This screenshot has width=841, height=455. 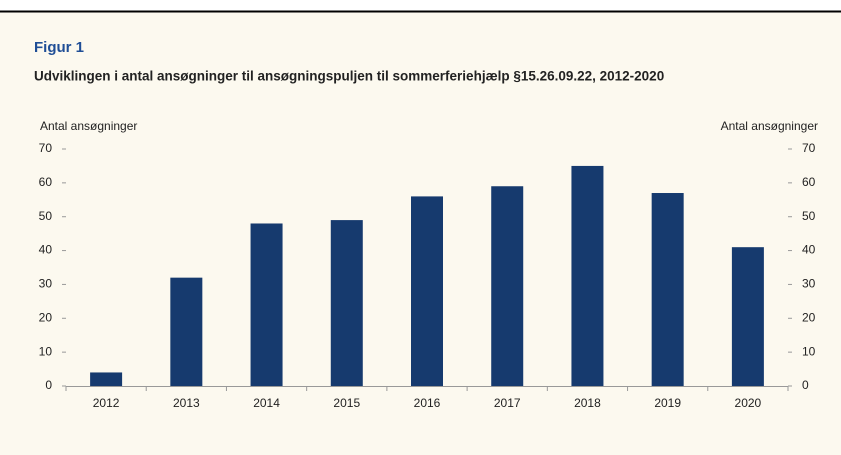 I want to click on y2-tick-label: 70, so click(x=809, y=148).